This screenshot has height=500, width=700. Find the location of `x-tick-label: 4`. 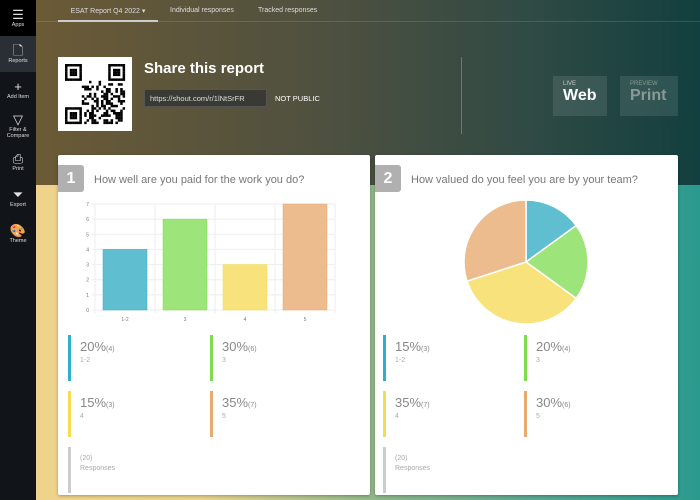

x-tick-label: 4 is located at coordinates (245, 320).